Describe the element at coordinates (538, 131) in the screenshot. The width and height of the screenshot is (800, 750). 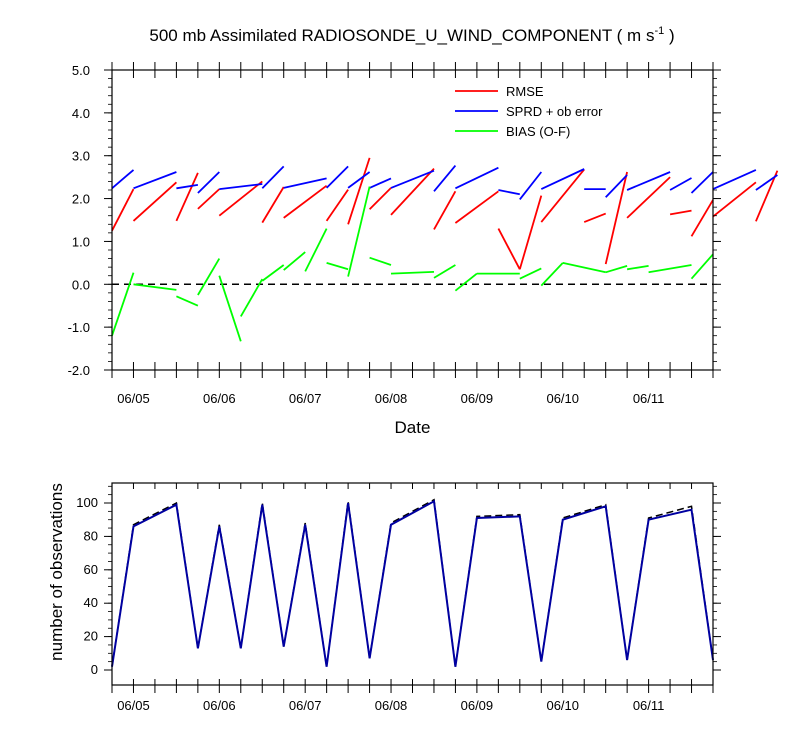
I see `legend-label: BIAS (O-F)` at that location.